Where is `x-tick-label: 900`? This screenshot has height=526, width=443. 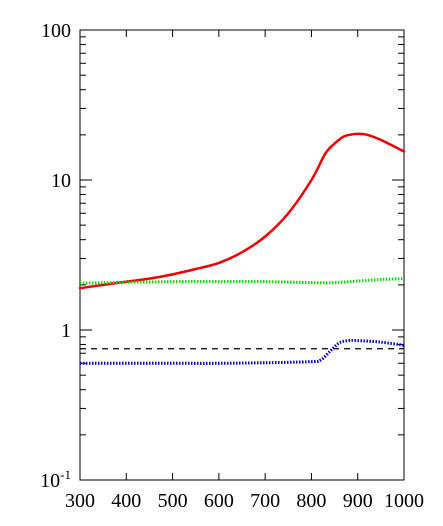 x-tick-label: 900 is located at coordinates (358, 501).